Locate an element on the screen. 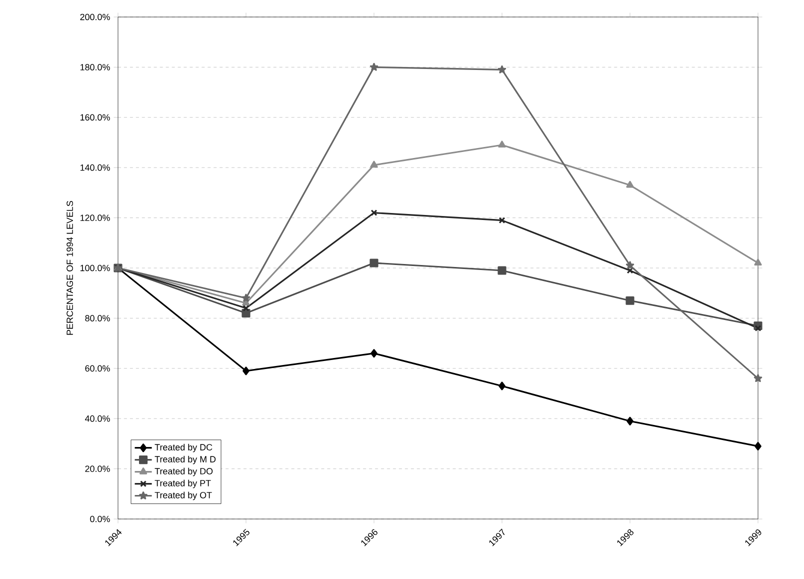 The height and width of the screenshot is (579, 804). y-tick-label: 120.0% is located at coordinates (95, 217).